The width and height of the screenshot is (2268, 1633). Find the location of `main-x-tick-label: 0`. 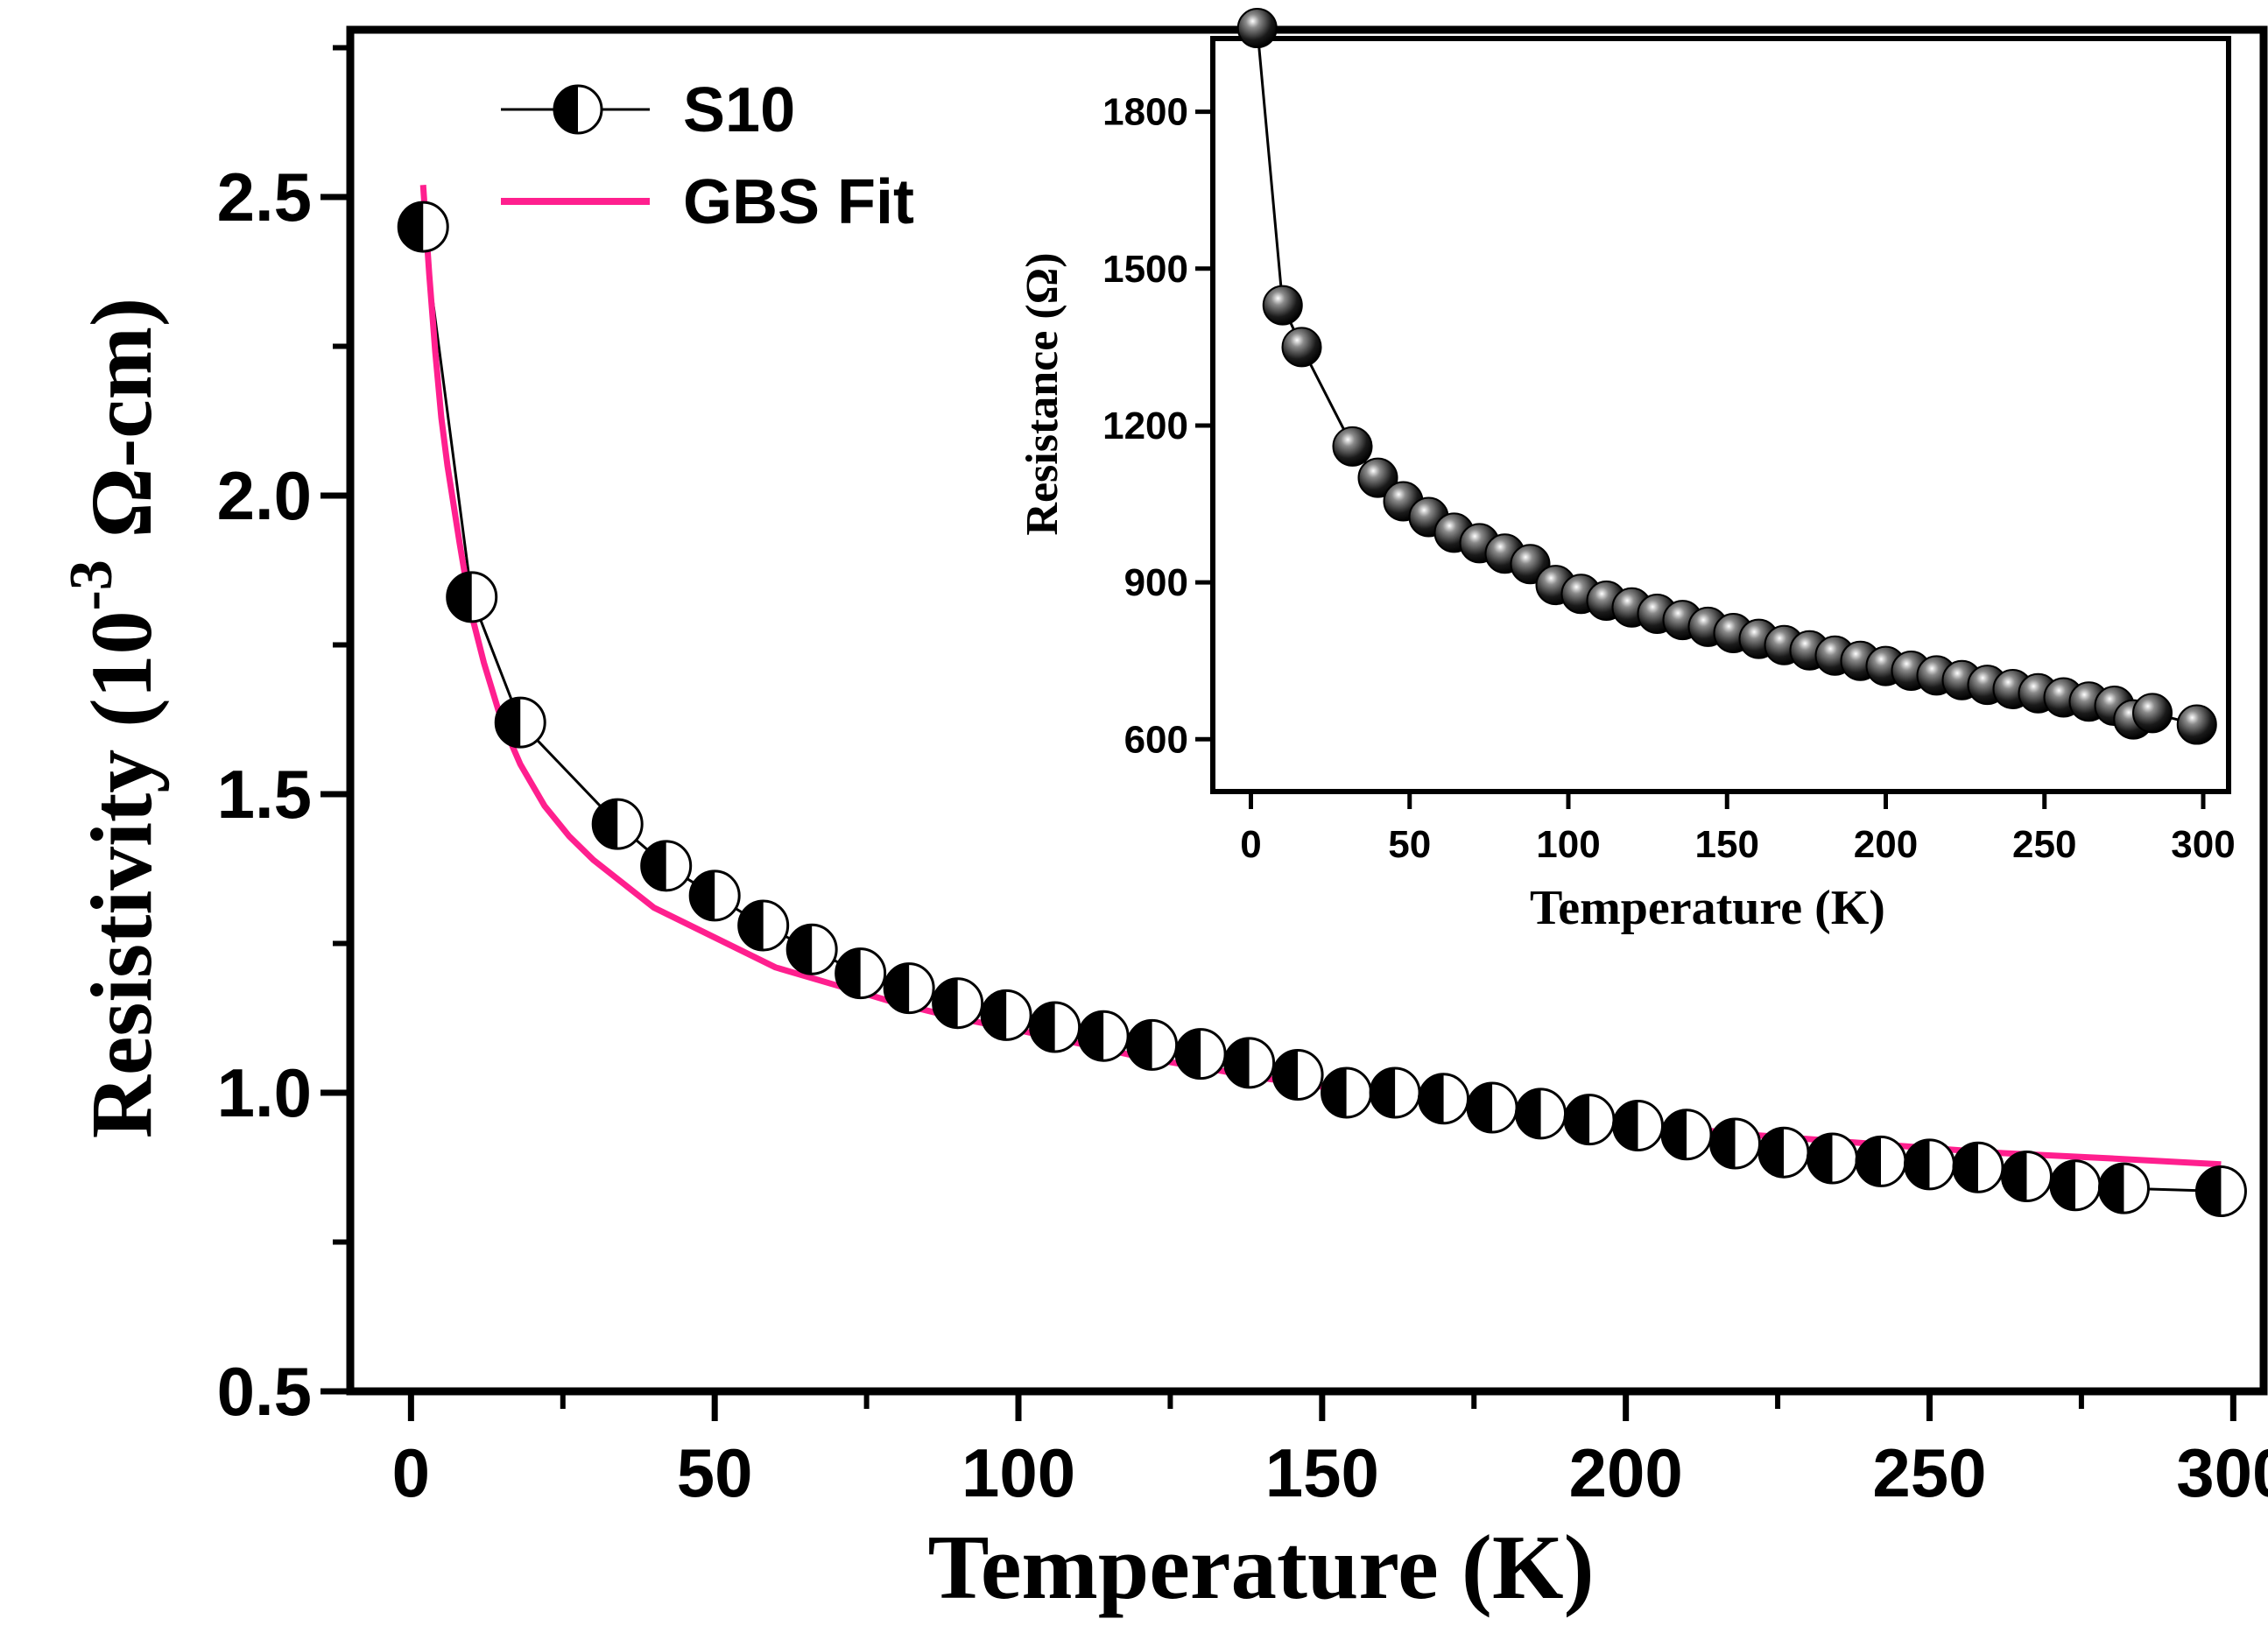

main-x-tick-label: 0 is located at coordinates (411, 1472).